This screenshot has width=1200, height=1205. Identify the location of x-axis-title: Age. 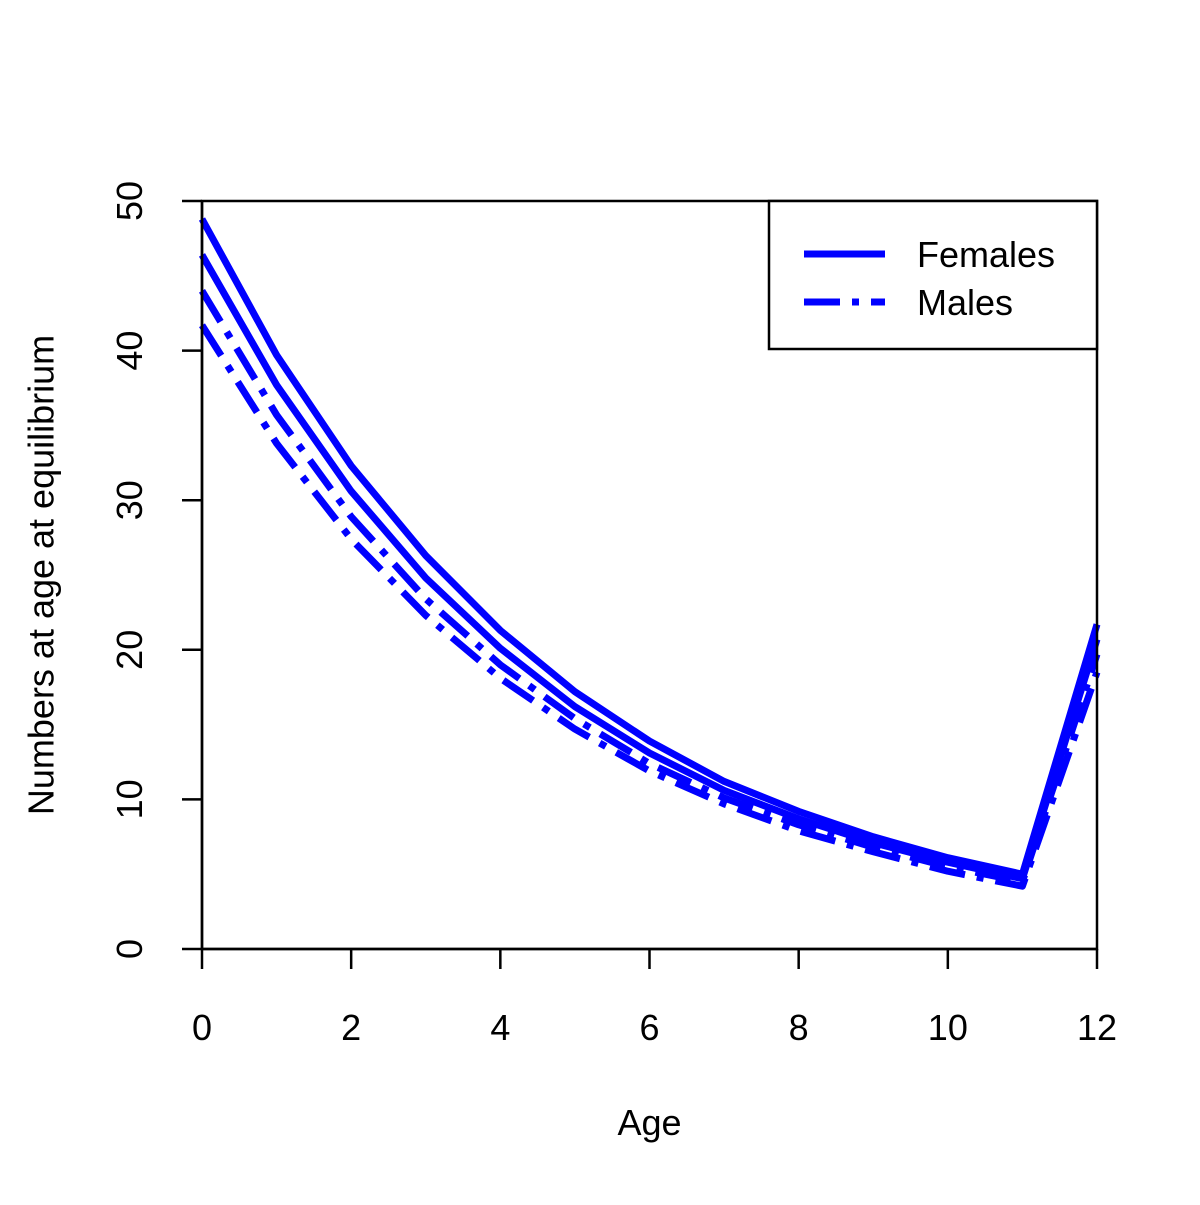
(649, 1122).